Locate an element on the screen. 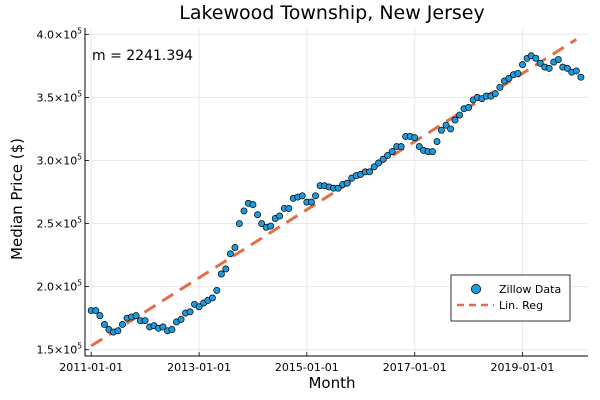 This screenshot has width=600, height=400. y-tick-label: 2.5×105 is located at coordinates (60, 223).